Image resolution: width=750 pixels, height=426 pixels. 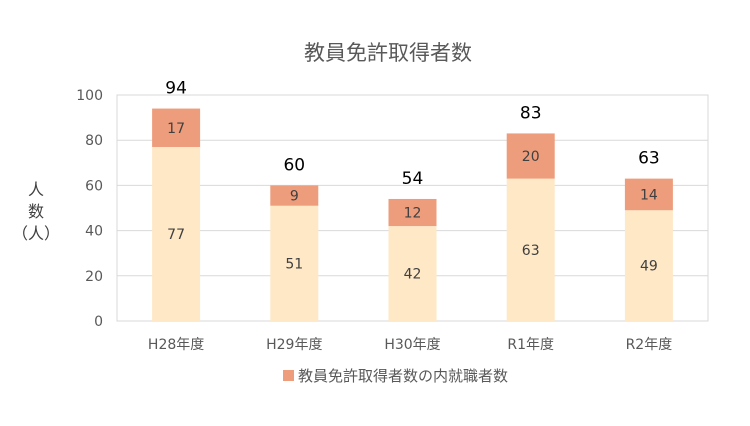 I want to click on x-tick-label: H29年度, so click(x=294, y=345).